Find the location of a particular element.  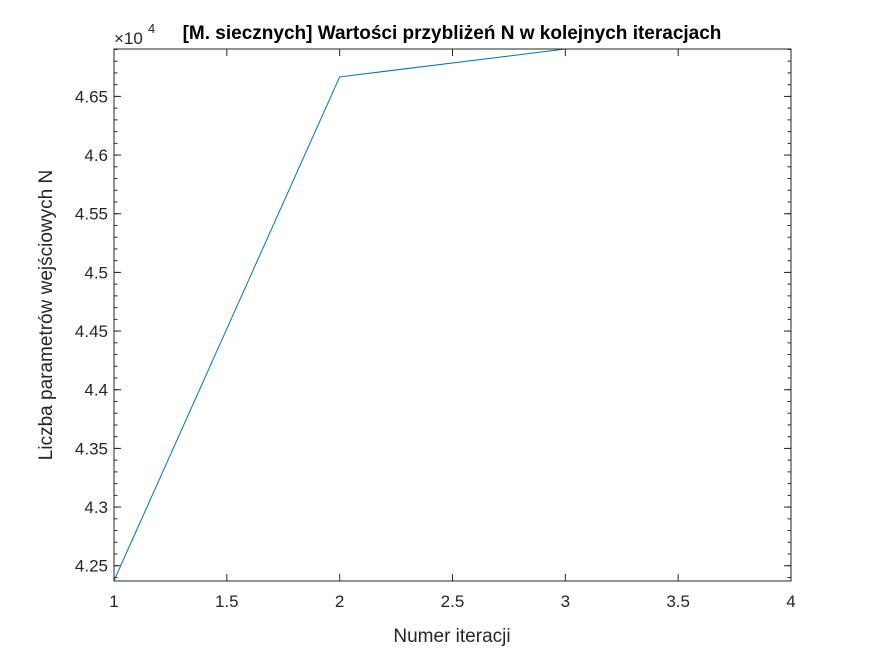

y-axis-label: Liczba parametrów wejściowych N is located at coordinates (46, 315).